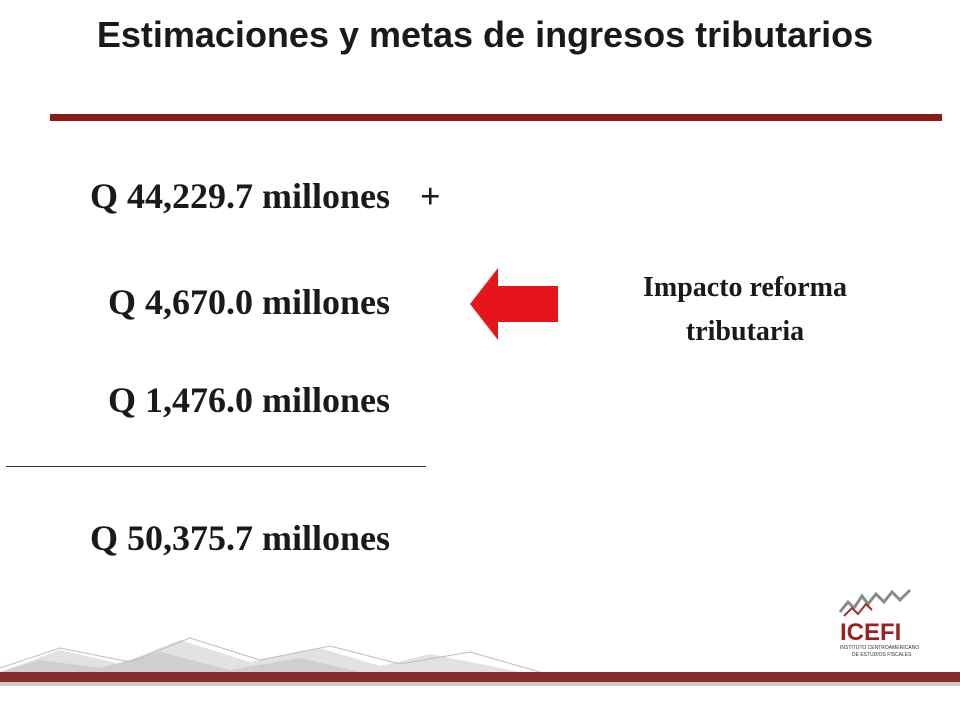 The width and height of the screenshot is (960, 720). What do you see at coordinates (270, 655) in the screenshot?
I see `mountain-decoration` at bounding box center [270, 655].